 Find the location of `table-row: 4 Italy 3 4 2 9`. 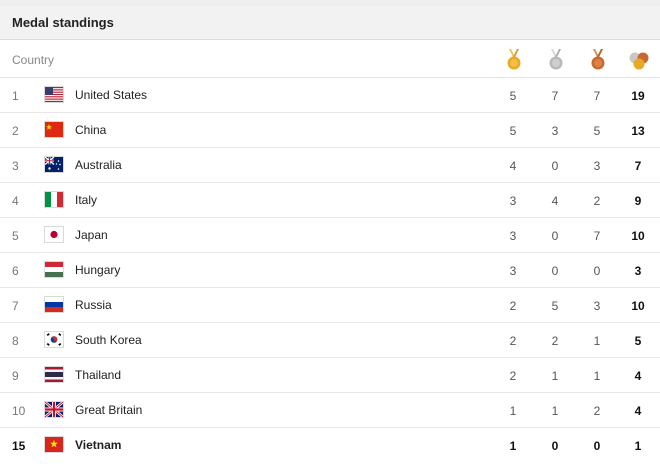

table-row: 4 Italy 3 4 2 9 is located at coordinates (330, 200).